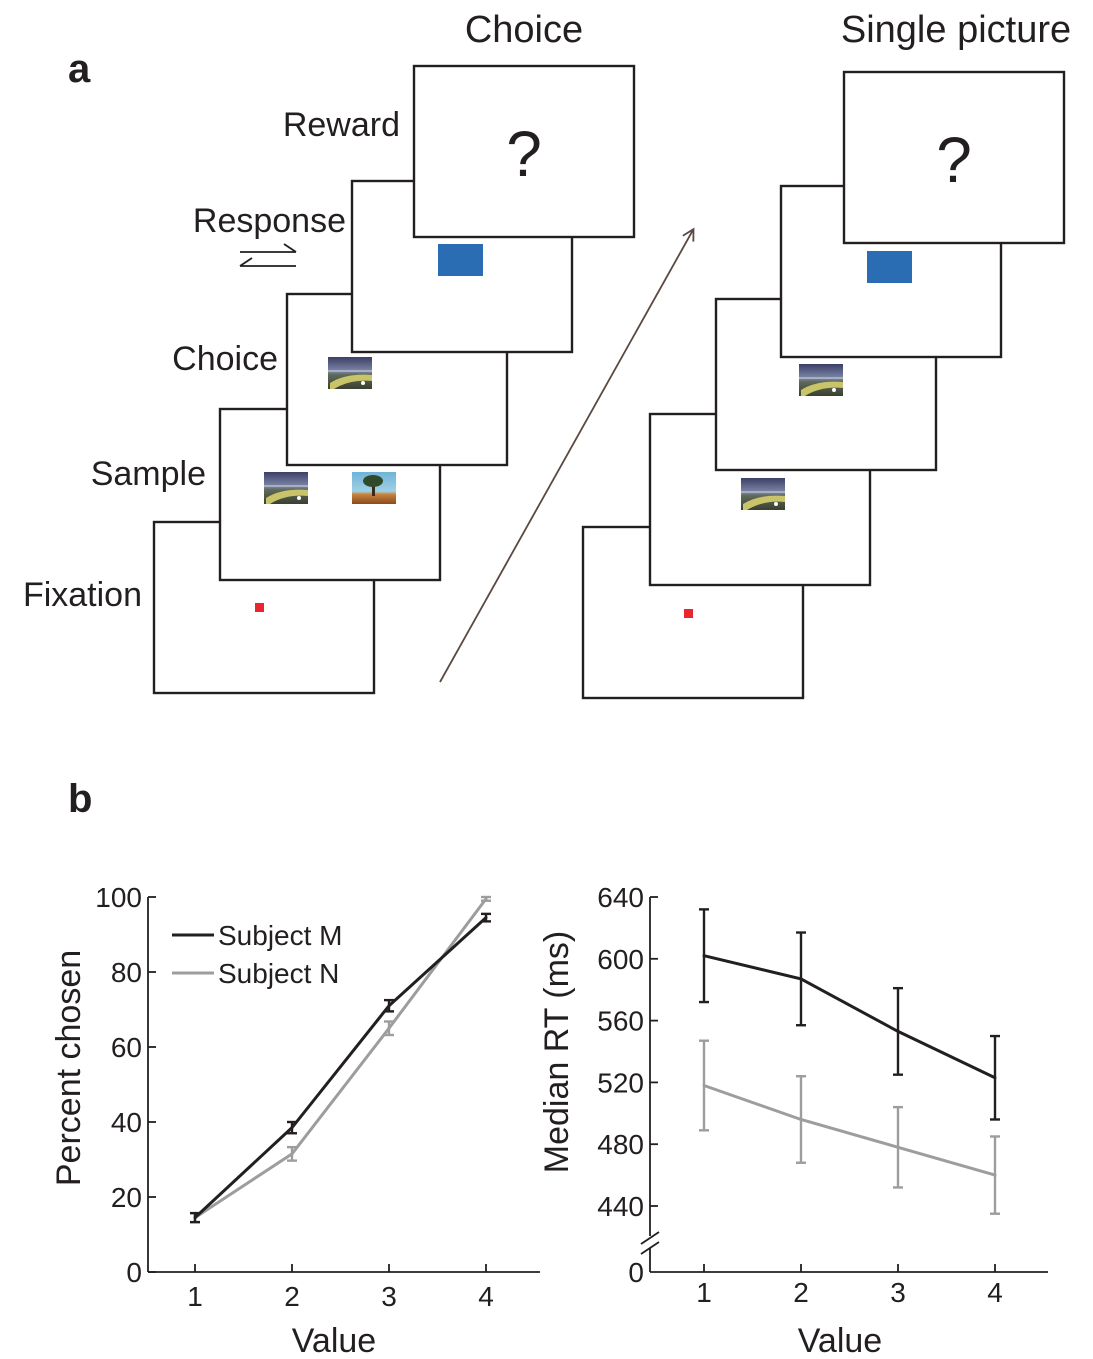  What do you see at coordinates (126, 1122) in the screenshot?
I see `y-tick-label: 40` at bounding box center [126, 1122].